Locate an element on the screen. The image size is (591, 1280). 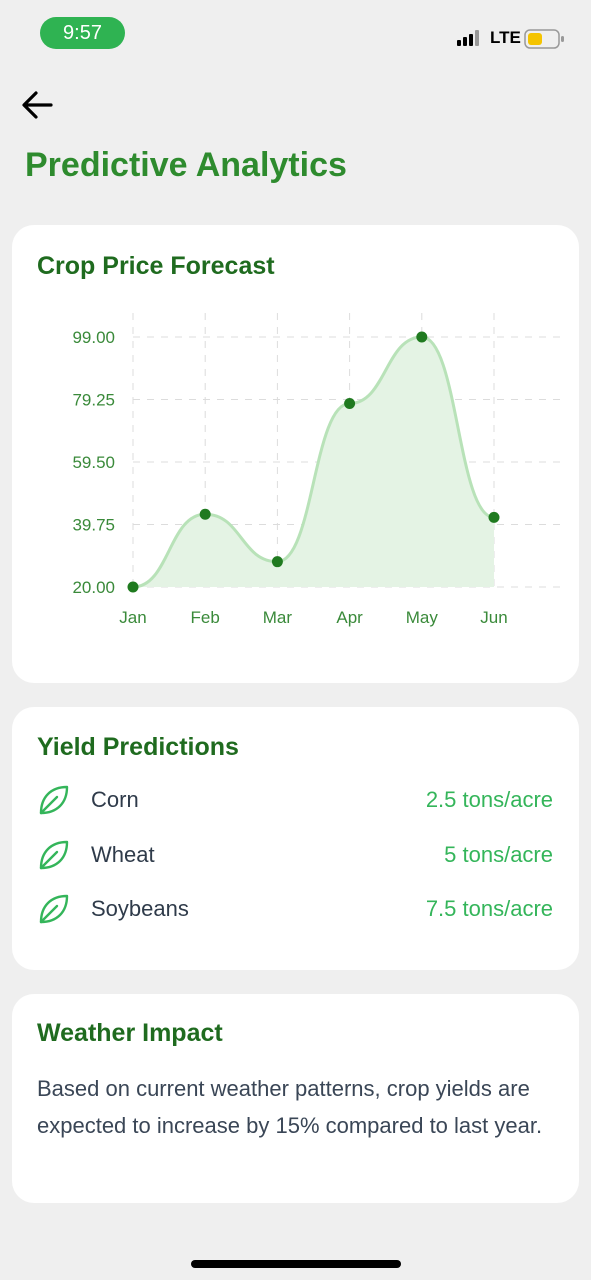
data-point-jan is located at coordinates (133, 587).